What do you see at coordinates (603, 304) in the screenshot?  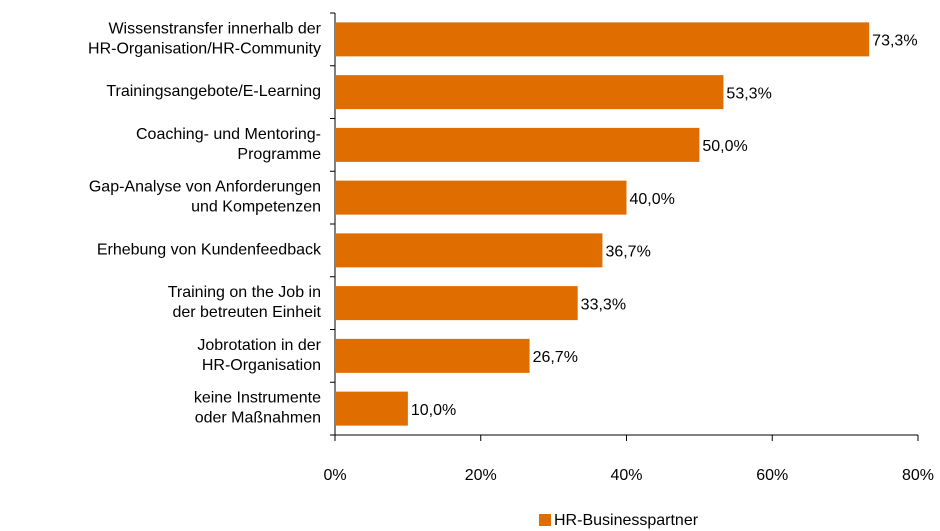 I see `value-label: 33,3%` at bounding box center [603, 304].